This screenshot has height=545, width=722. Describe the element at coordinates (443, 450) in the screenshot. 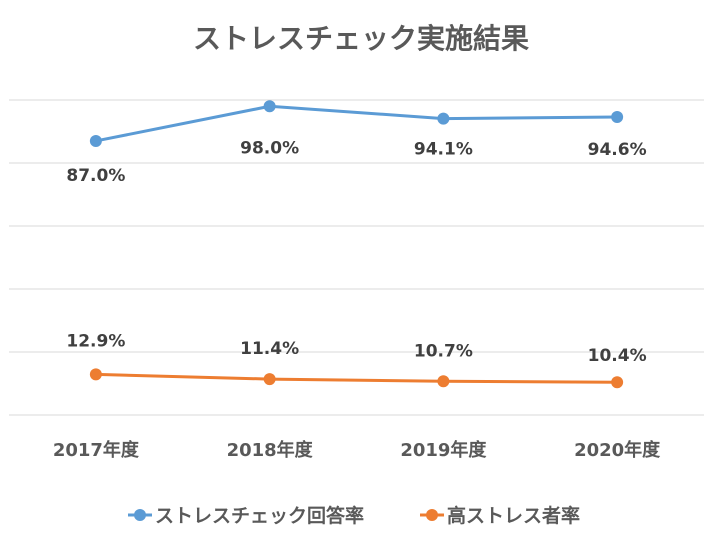

I see `x-tick-label: 2019年度` at that location.